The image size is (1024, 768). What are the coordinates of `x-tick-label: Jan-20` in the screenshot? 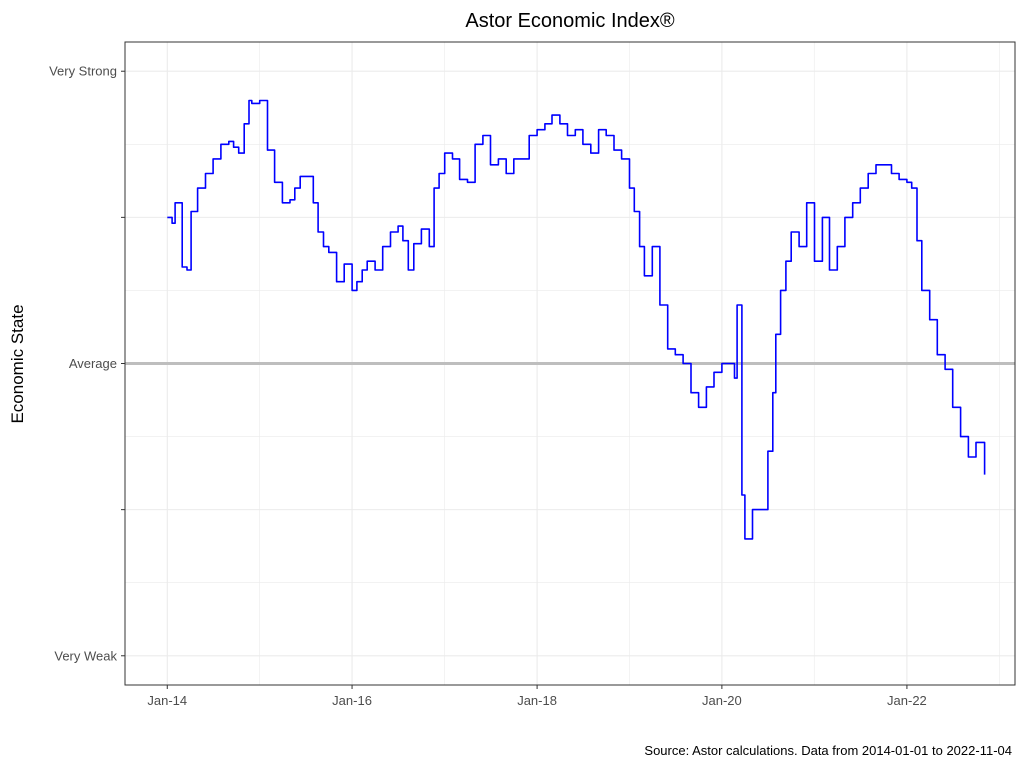 It's located at (722, 700).